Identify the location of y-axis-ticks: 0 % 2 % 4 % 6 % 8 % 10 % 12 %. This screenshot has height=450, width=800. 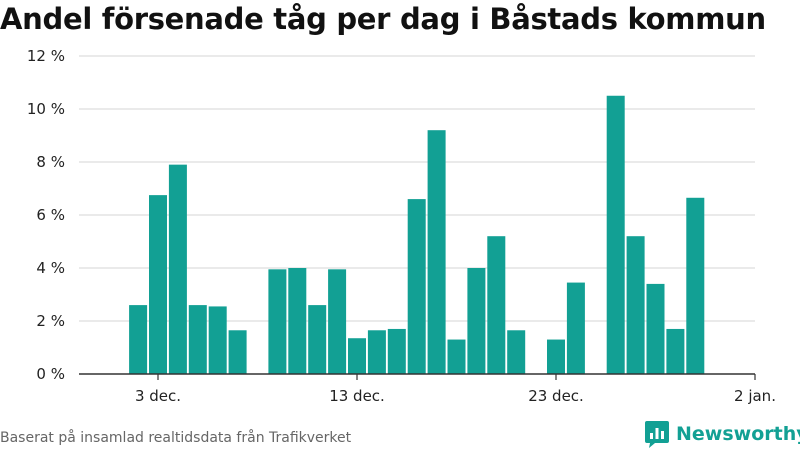
(46, 215).